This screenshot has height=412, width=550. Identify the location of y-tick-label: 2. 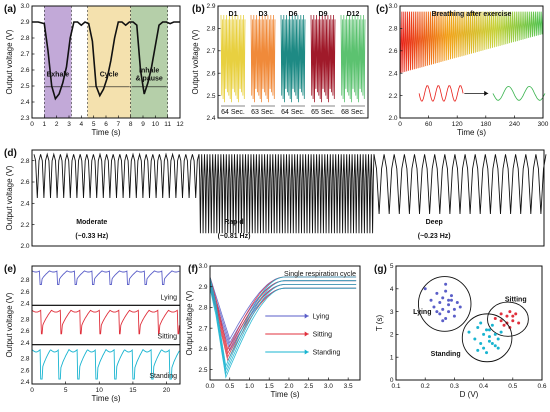
(392, 335).